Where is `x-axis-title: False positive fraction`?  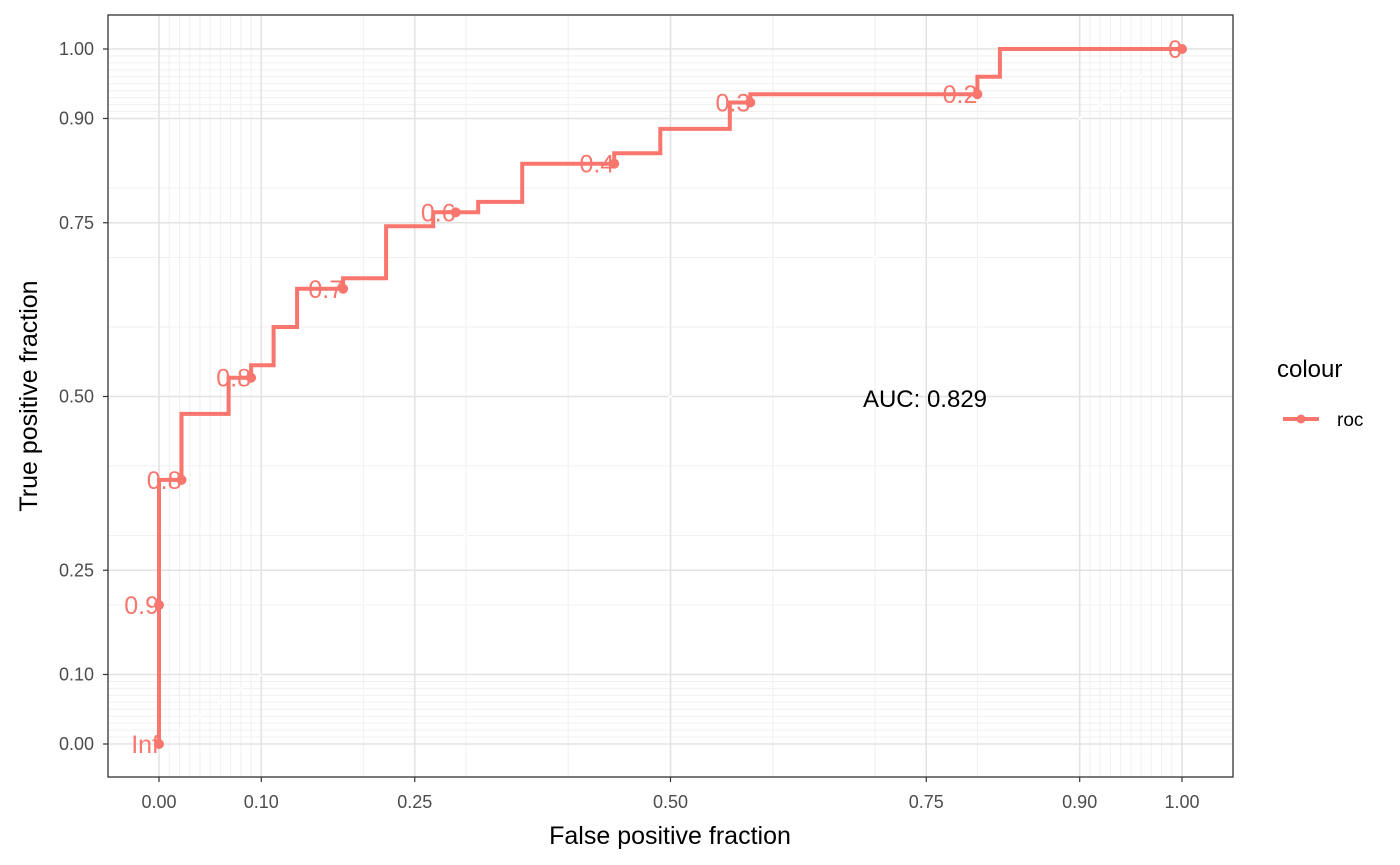
x-axis-title: False positive fraction is located at coordinates (670, 836).